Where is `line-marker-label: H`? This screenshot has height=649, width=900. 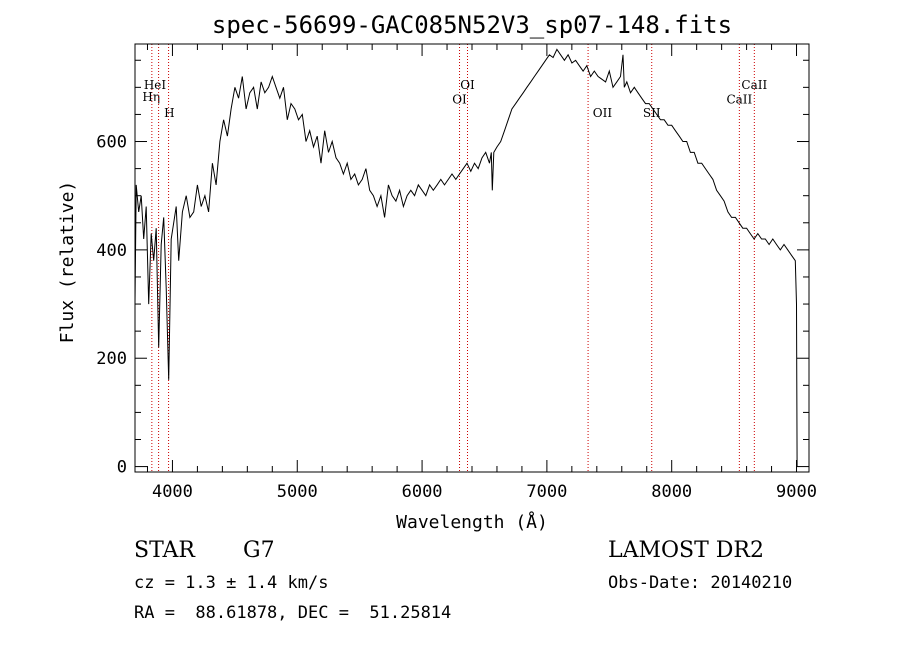 line-marker-label: H is located at coordinates (169, 113).